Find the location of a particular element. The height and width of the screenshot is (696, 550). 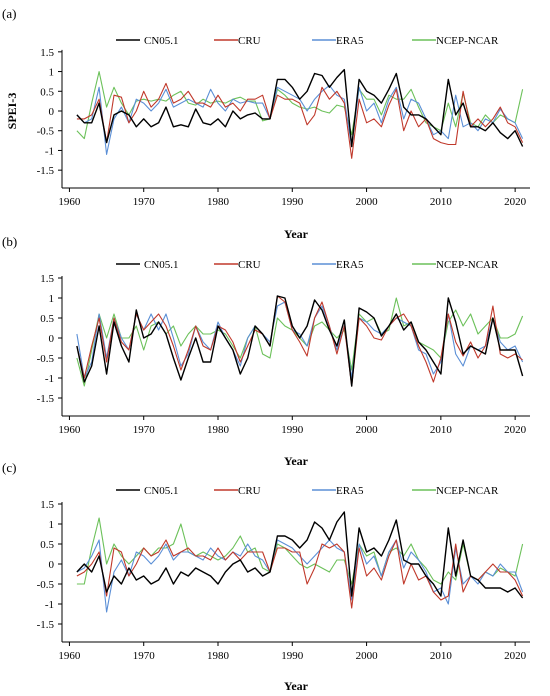

panel-label: (a) is located at coordinates (9, 13).